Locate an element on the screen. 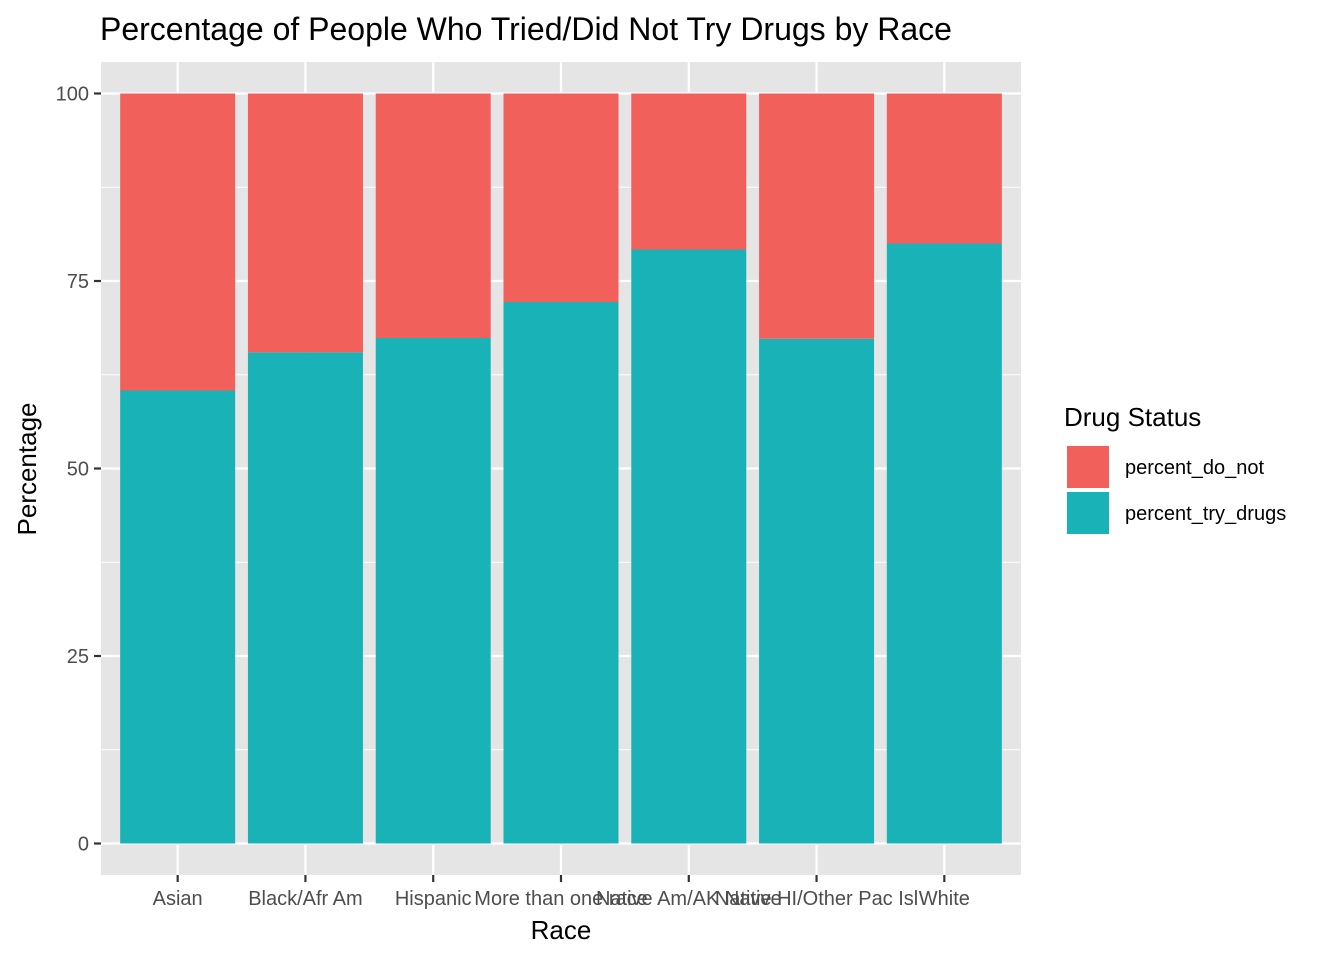 The height and width of the screenshot is (960, 1344). x-tick-label: White is located at coordinates (944, 899).